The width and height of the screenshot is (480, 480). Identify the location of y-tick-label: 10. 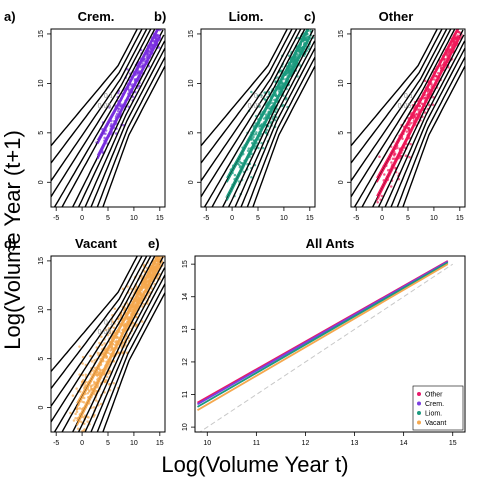
(191, 83).